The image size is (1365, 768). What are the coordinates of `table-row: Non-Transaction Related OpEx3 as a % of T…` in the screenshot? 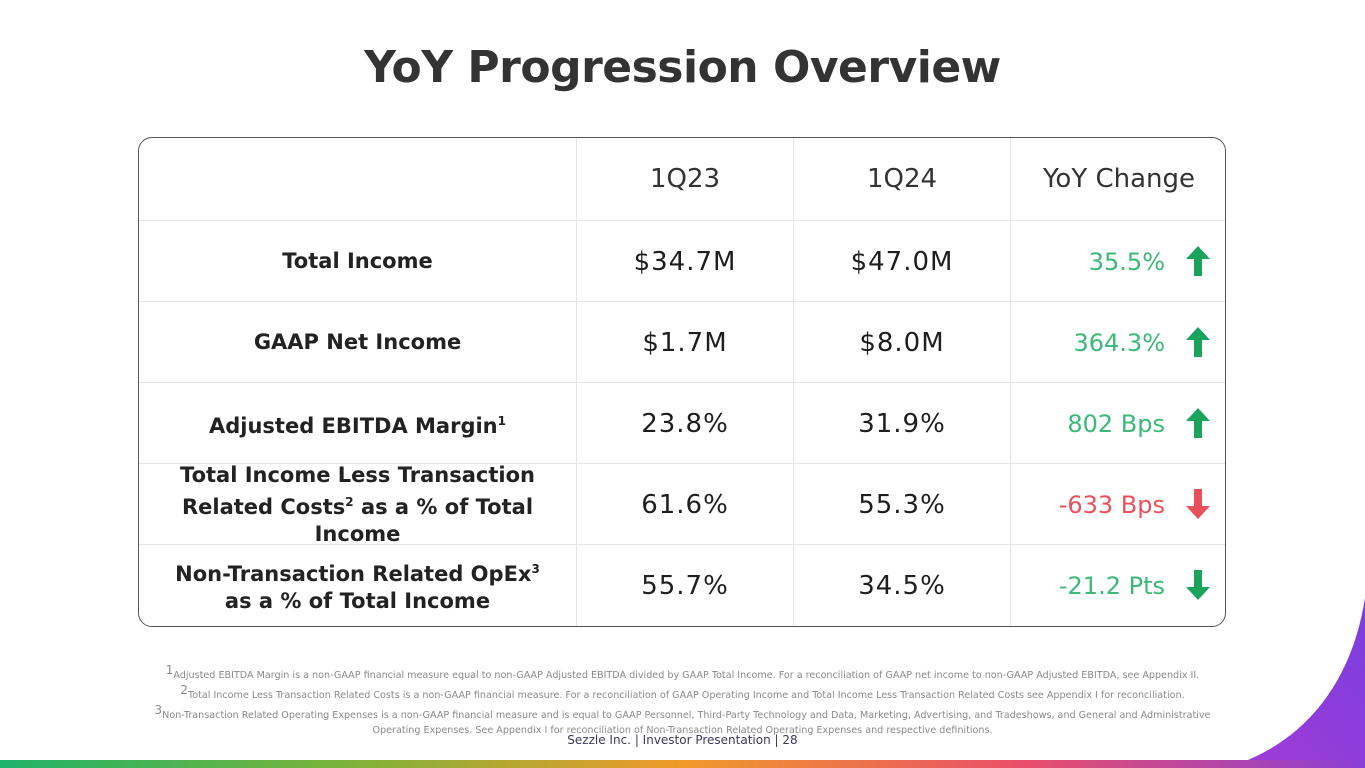 It's located at (682, 585).